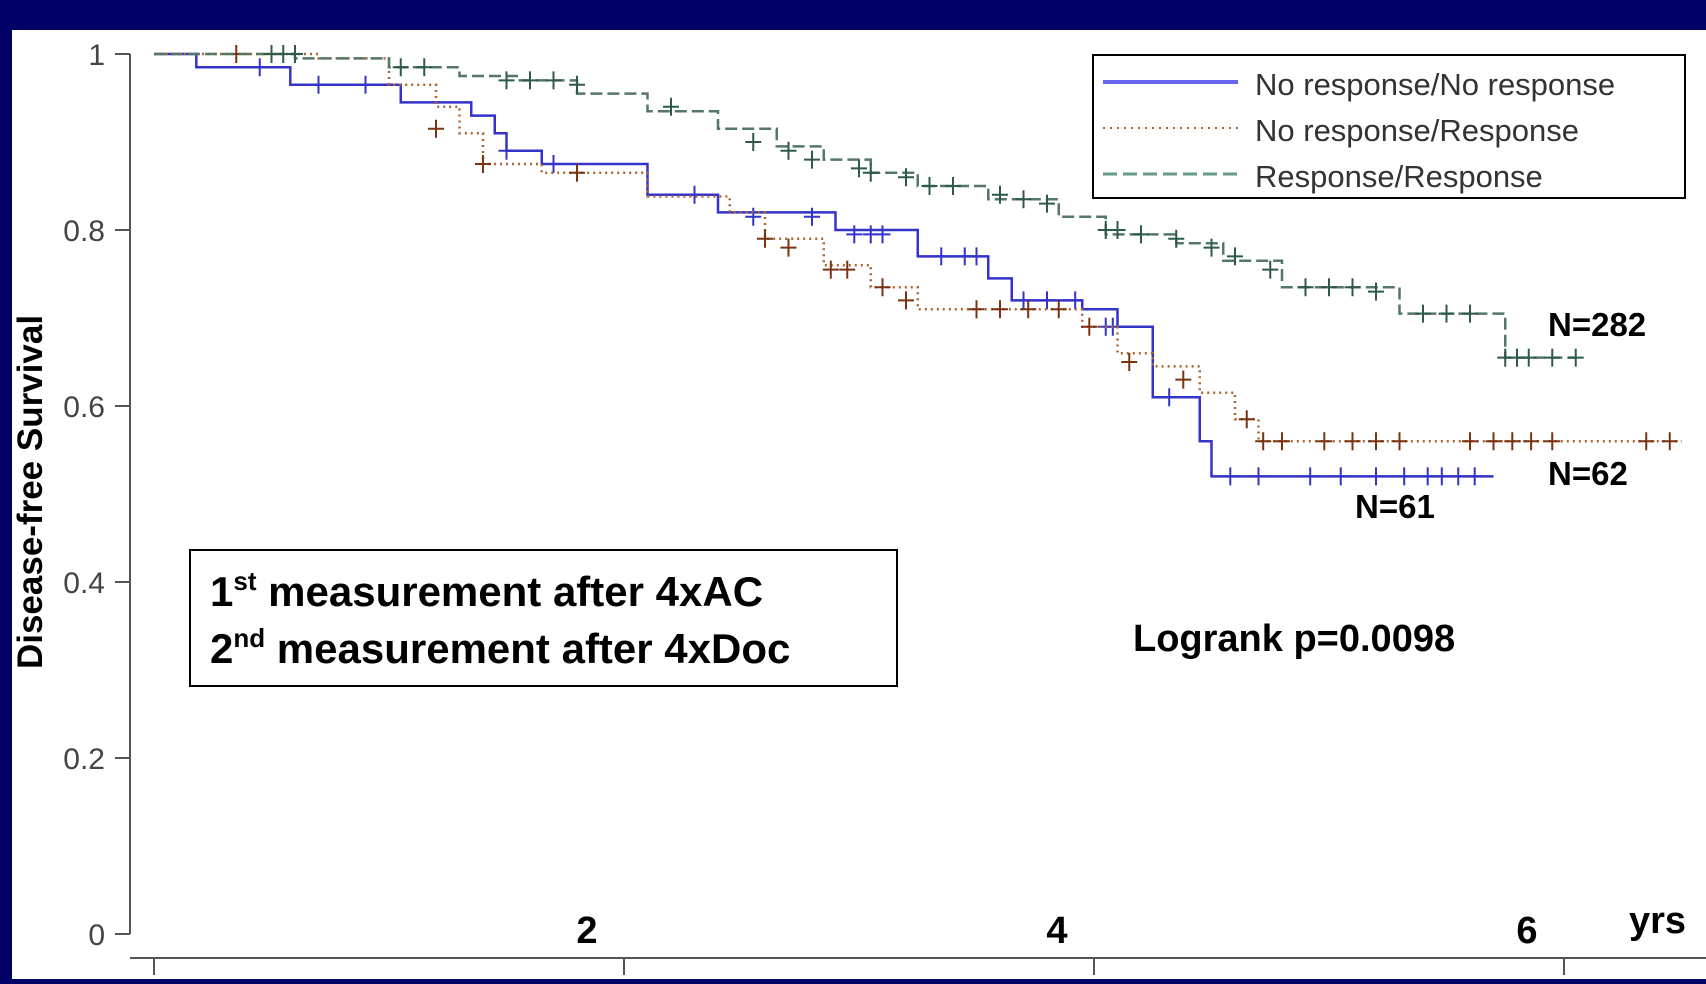 The image size is (1706, 984). What do you see at coordinates (30, 492) in the screenshot?
I see `y-axis-label: Disease-free Survival` at bounding box center [30, 492].